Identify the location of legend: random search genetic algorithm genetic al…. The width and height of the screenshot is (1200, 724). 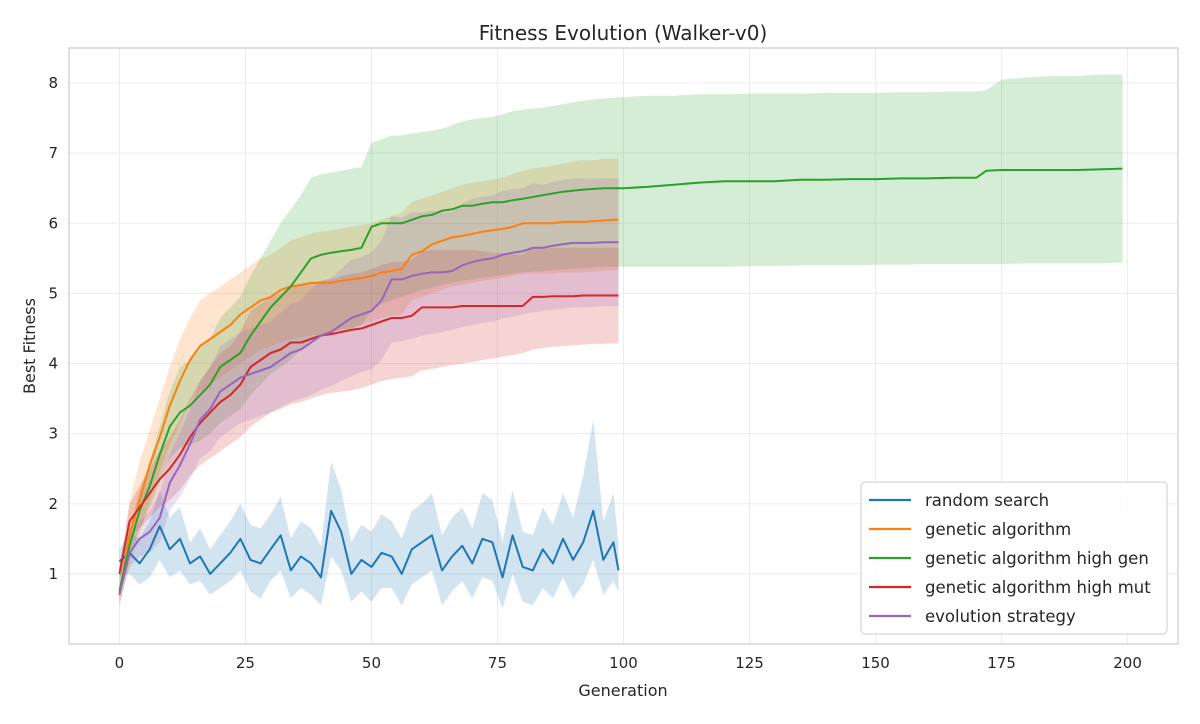
(1014, 558).